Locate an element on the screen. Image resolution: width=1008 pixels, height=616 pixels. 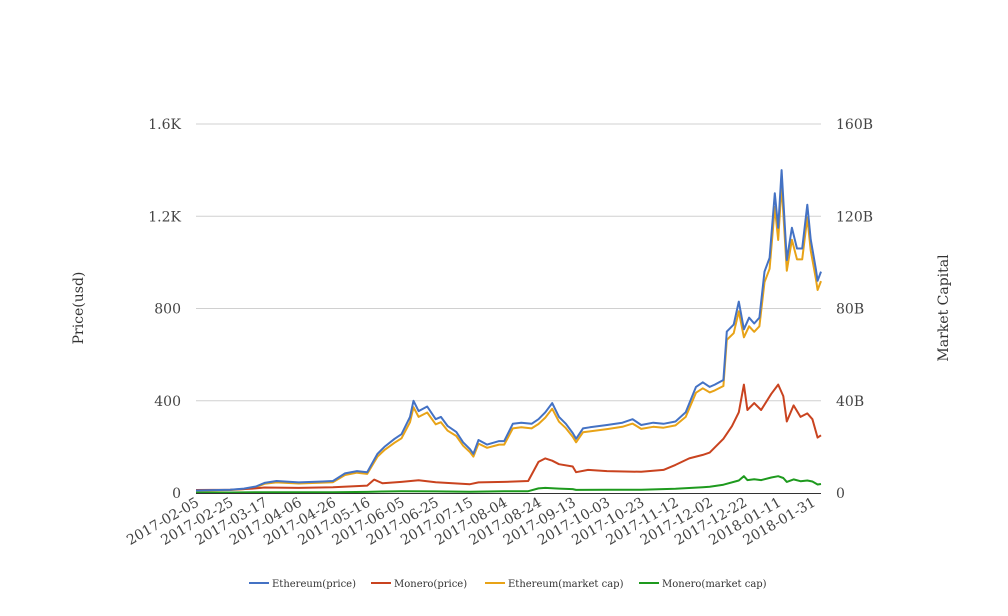
y2-tick-label: 120B is located at coordinates (854, 217).